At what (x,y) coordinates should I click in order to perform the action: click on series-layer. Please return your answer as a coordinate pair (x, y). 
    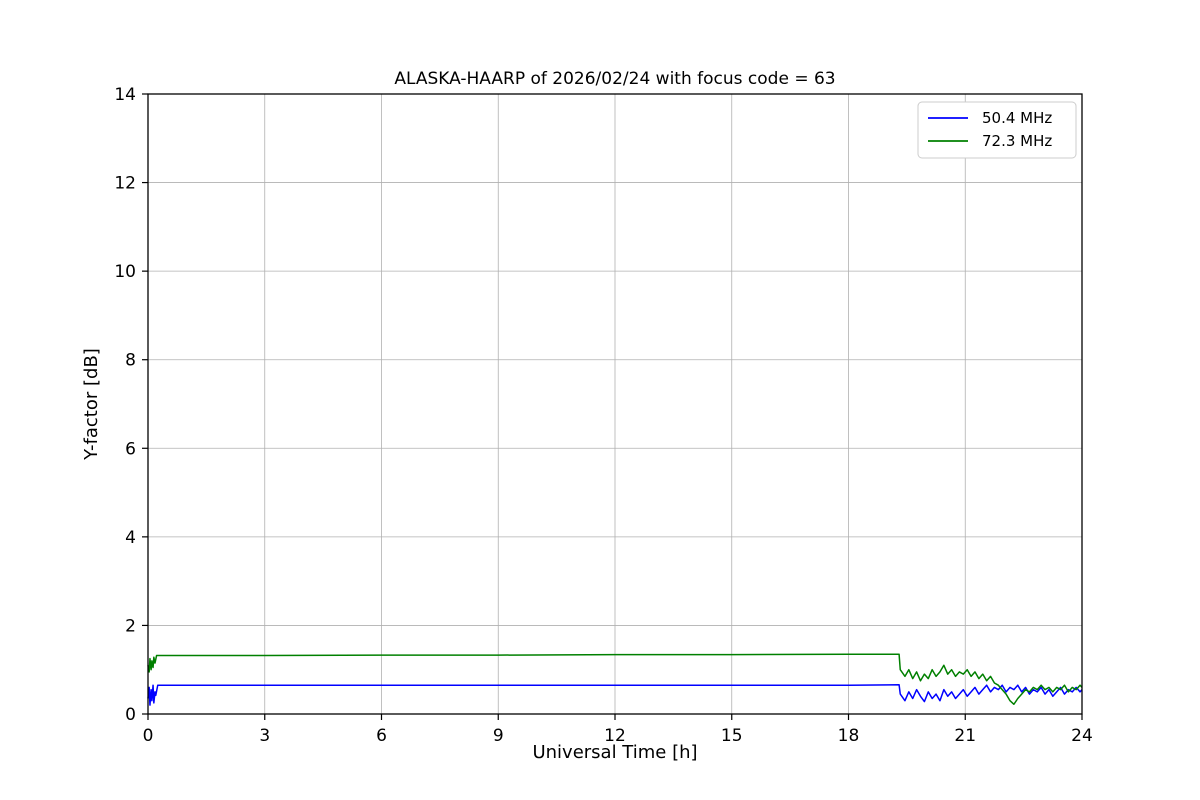
    Looking at the image, I should click on (615, 679).